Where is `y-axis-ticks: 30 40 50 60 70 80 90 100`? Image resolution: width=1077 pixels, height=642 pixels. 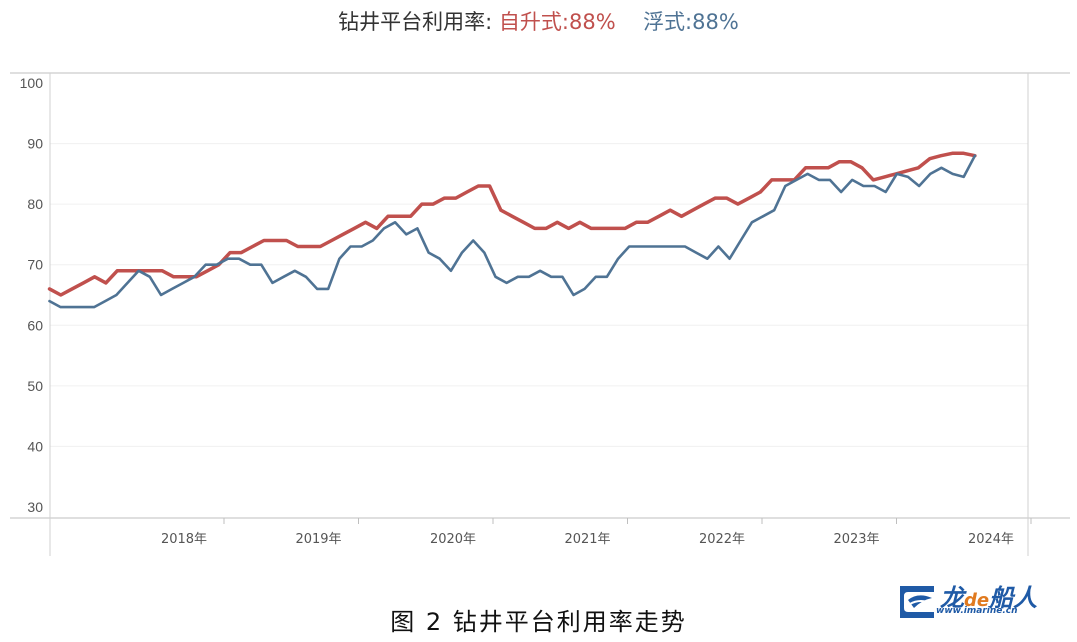 y-axis-ticks: 30 40 50 60 70 80 90 100 is located at coordinates (32, 295).